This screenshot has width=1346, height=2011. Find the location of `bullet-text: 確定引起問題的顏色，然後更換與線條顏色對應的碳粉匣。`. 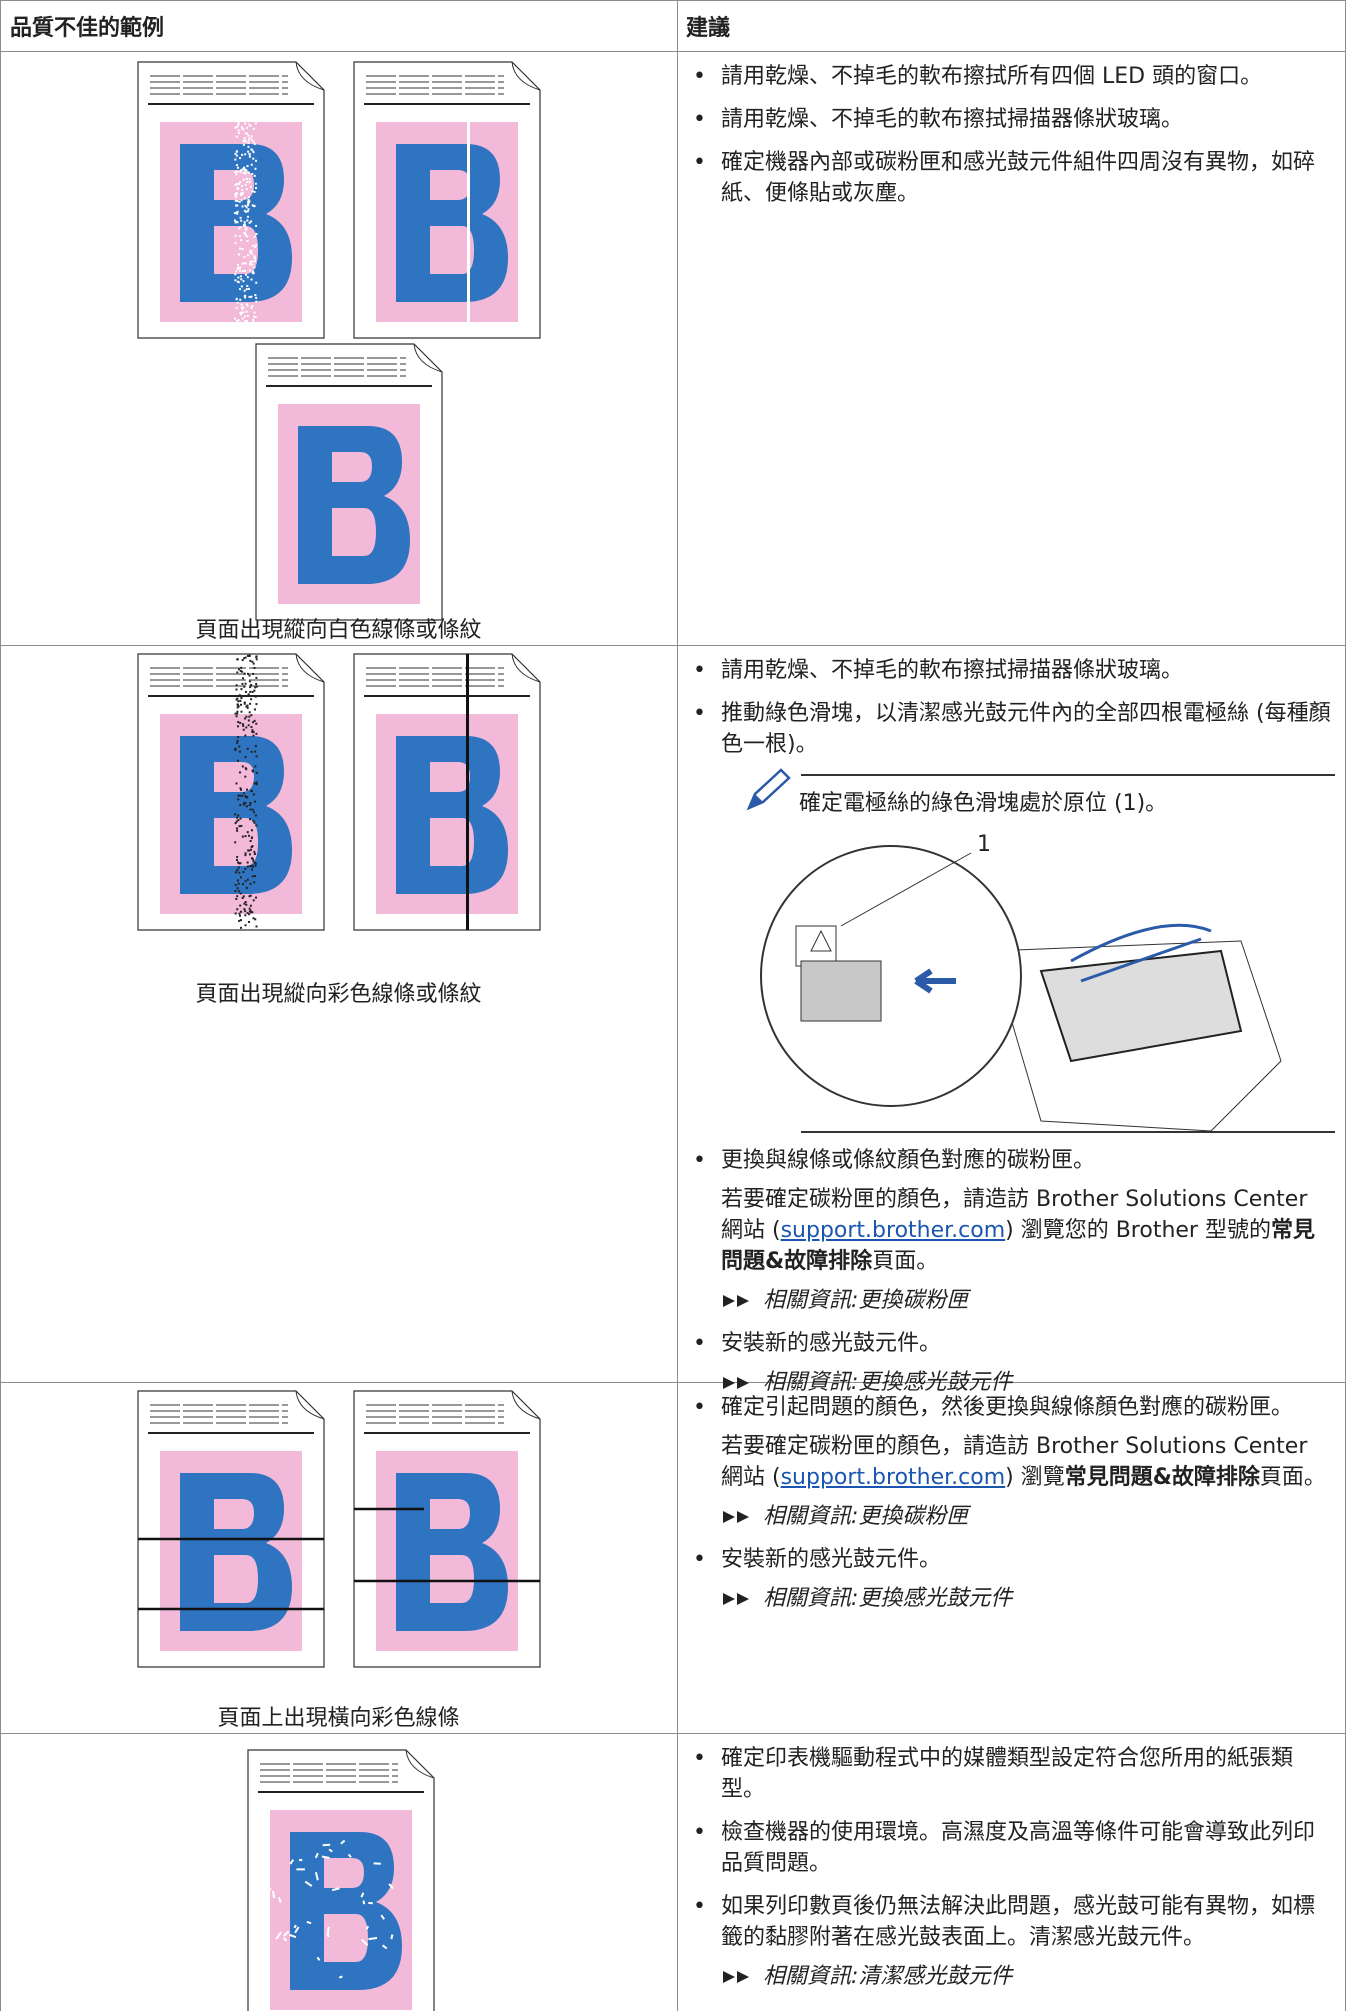

bullet-text: 確定引起問題的顏色，然後更換與線條顏色對應的碳粉匣。 is located at coordinates (1007, 1407).